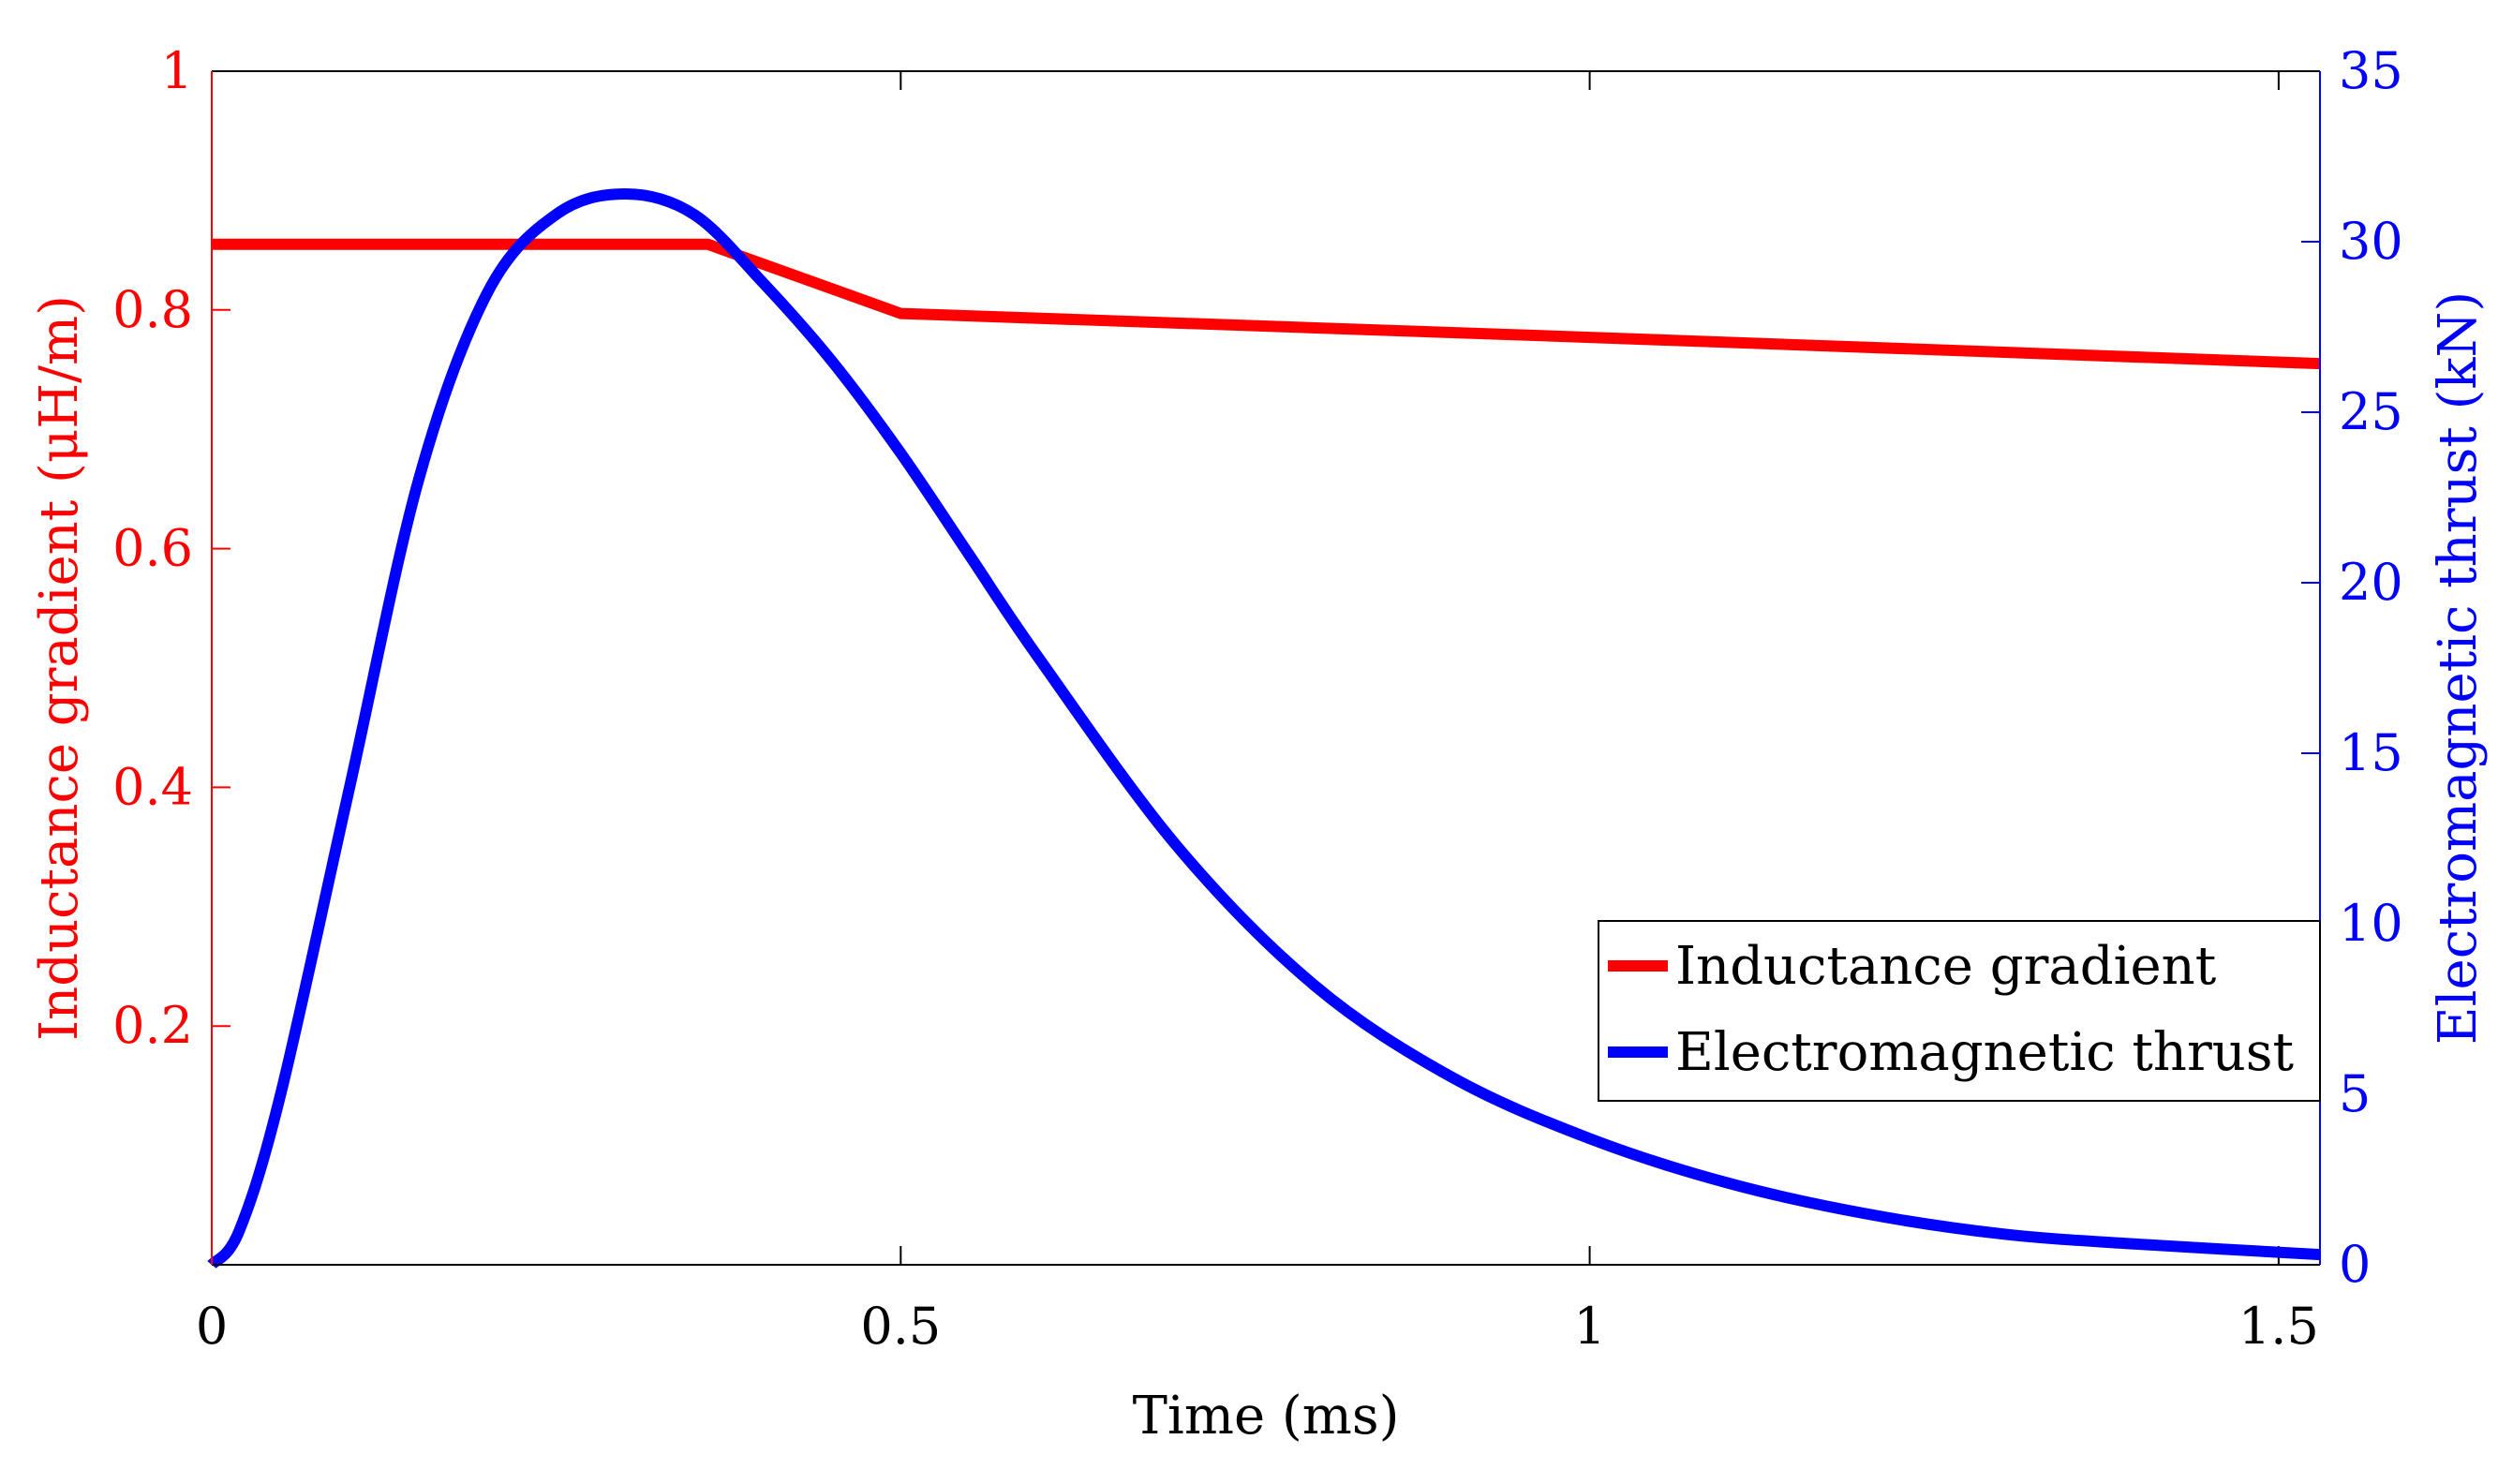 This screenshot has height=1484, width=2513. Describe the element at coordinates (2371, 411) in the screenshot. I see `y-right-tick-label: 25` at that location.